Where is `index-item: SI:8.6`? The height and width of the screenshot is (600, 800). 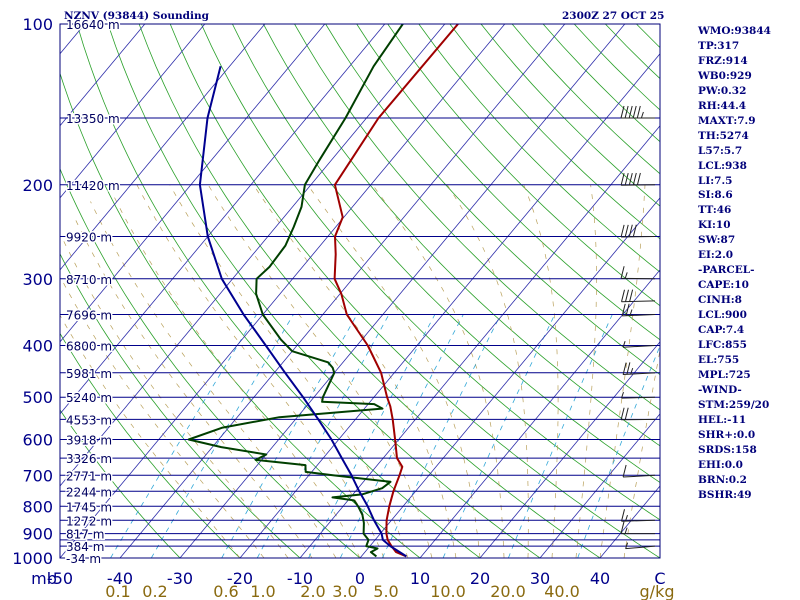 index-item: SI:8.6 is located at coordinates (715, 195).